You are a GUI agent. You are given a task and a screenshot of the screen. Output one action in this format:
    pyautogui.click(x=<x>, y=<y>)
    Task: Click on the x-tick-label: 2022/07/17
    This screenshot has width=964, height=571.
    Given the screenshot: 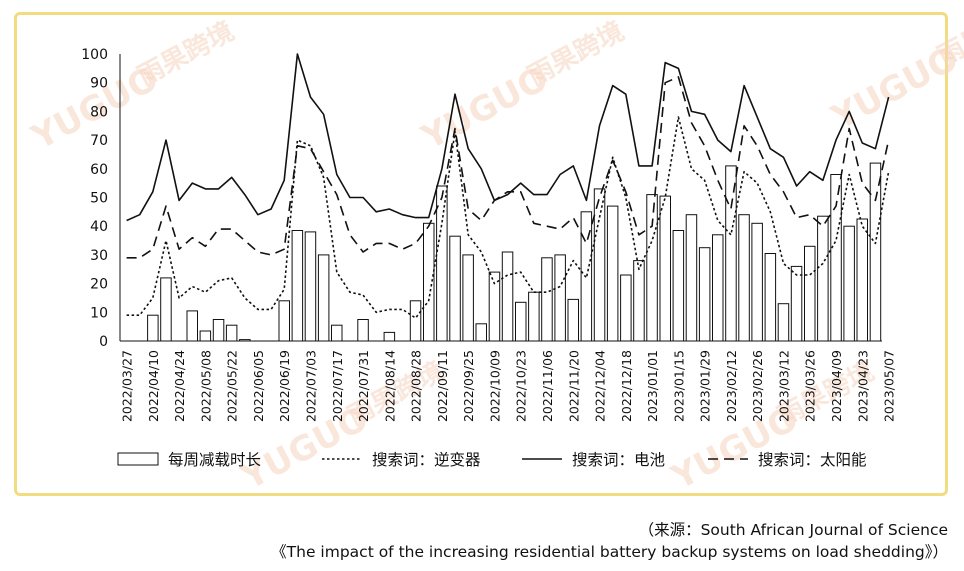 What is the action you would take?
    pyautogui.click(x=337, y=386)
    